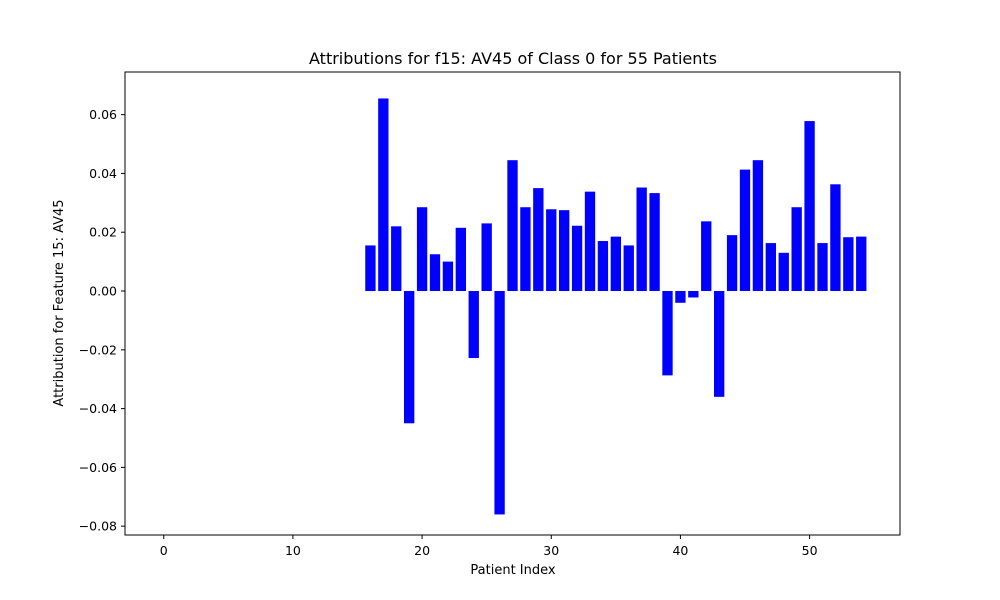 The image size is (1000, 600). I want to click on x-tick-label: 30, so click(551, 550).